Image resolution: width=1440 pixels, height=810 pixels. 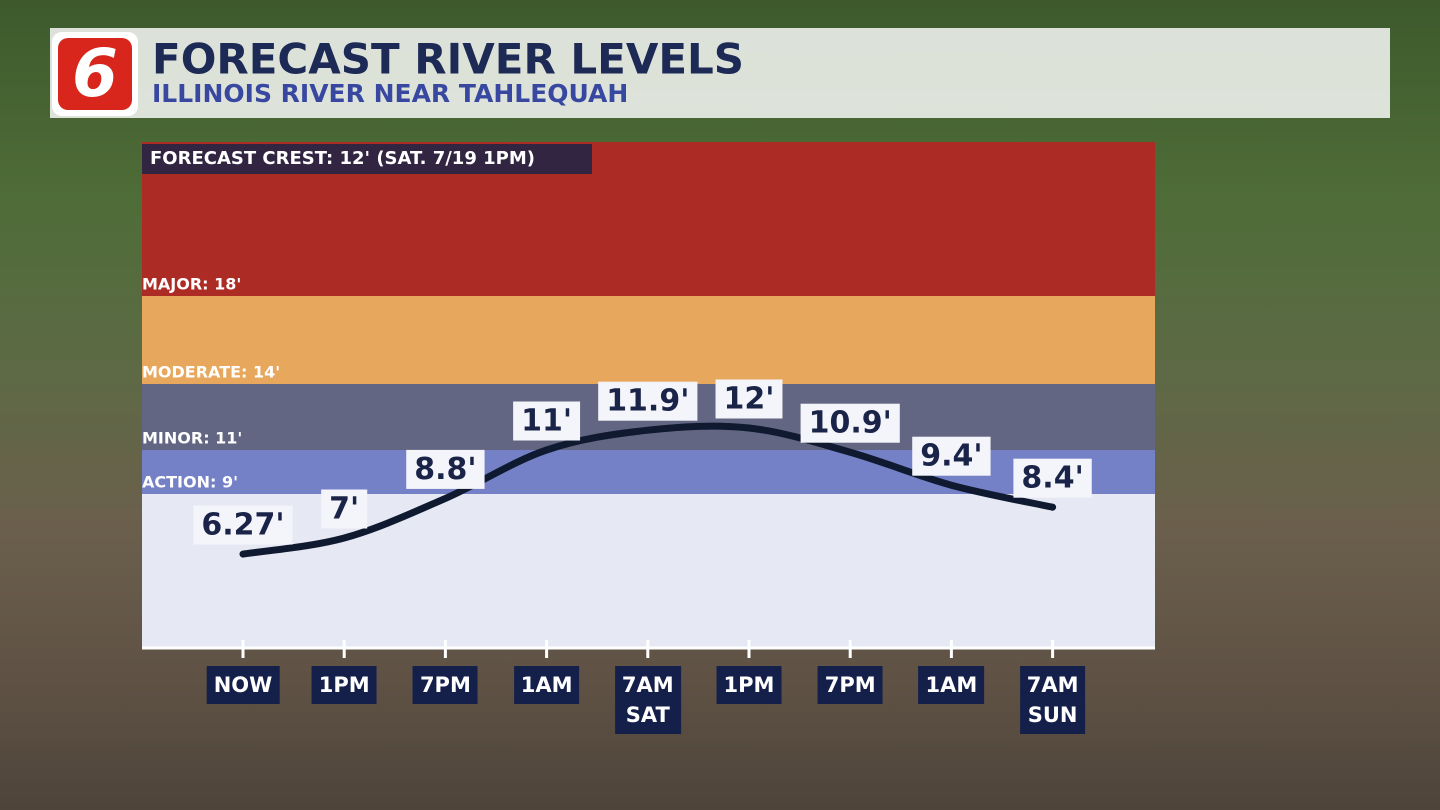 I want to click on value-label: 11.9', so click(x=647, y=401).